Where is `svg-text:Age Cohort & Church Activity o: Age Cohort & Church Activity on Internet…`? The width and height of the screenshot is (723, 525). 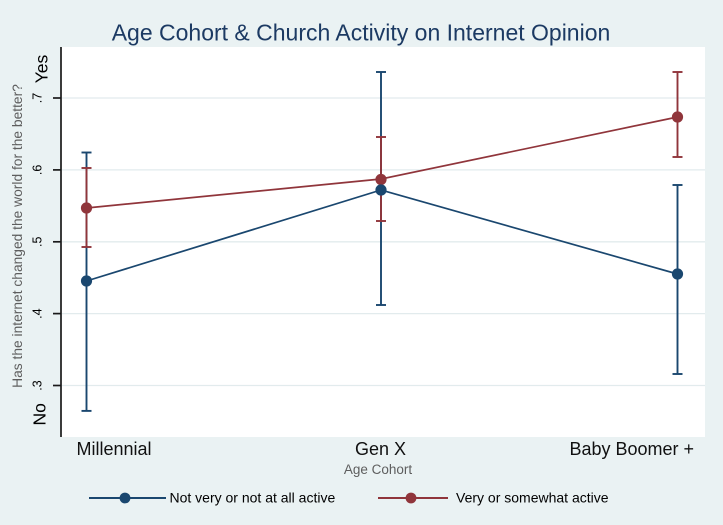 svg-text:Age Cohort & Church Activity o: Age Cohort & Church Activity on Internet… is located at coordinates (361, 33).